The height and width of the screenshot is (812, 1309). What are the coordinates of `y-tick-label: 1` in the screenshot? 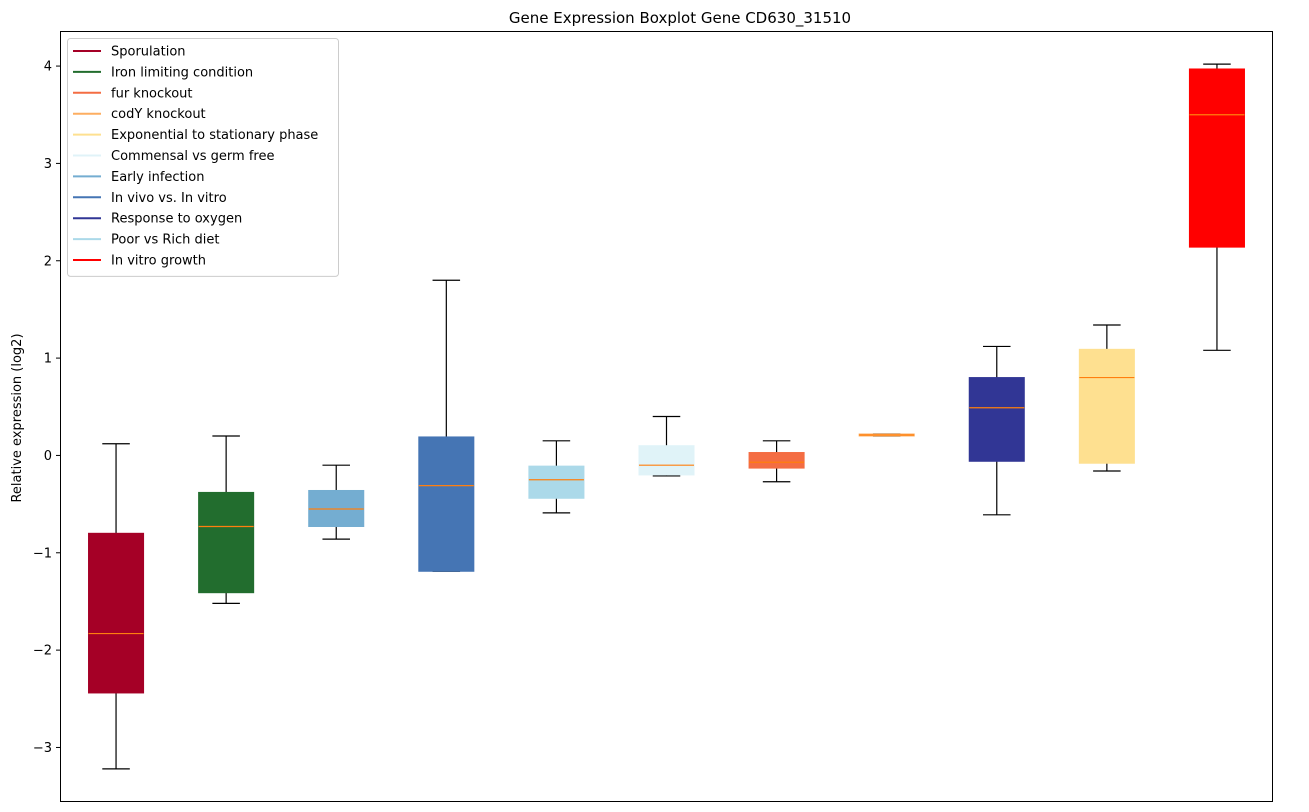 It's located at (48, 359).